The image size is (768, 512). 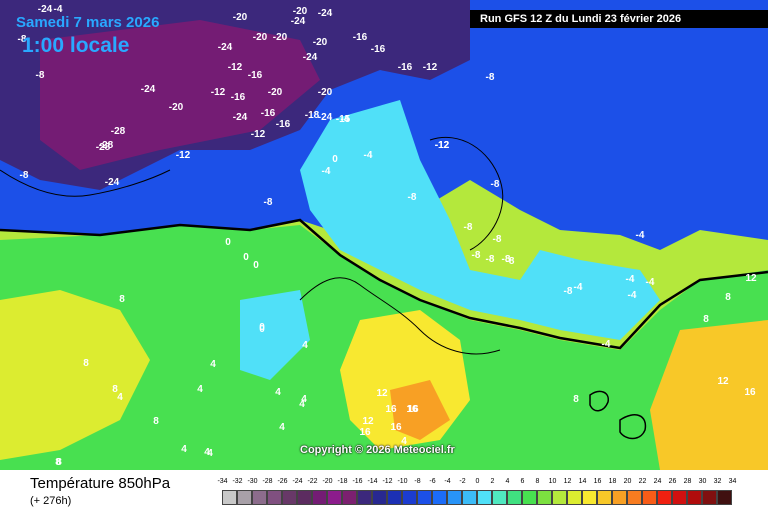 What do you see at coordinates (477, 481) in the screenshot?
I see `legend-tick: 0` at bounding box center [477, 481].